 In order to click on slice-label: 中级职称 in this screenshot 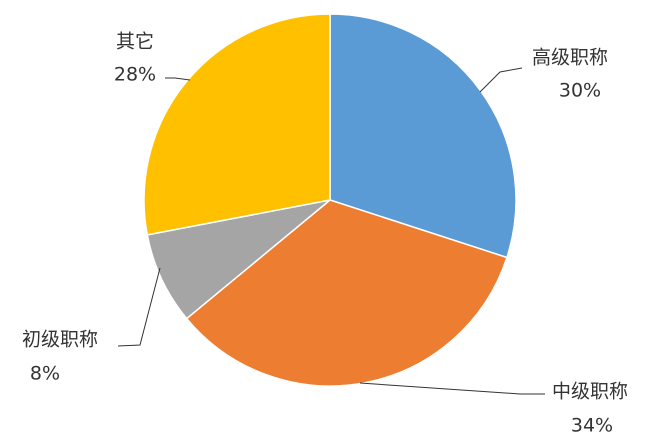, I will do `click(590, 392)`.